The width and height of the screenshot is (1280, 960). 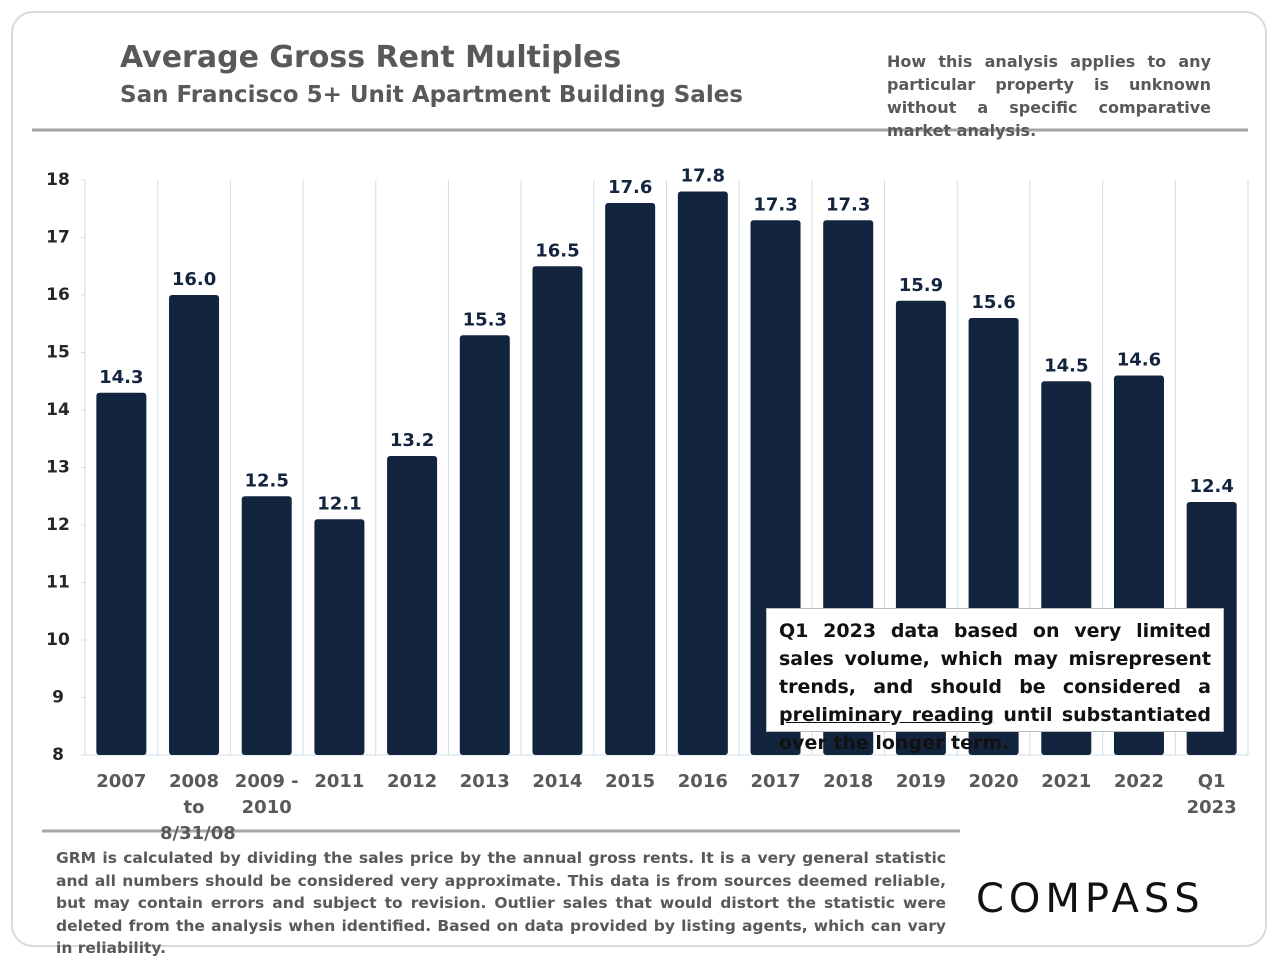 I want to click on value-label: 14.5, so click(x=1066, y=365).